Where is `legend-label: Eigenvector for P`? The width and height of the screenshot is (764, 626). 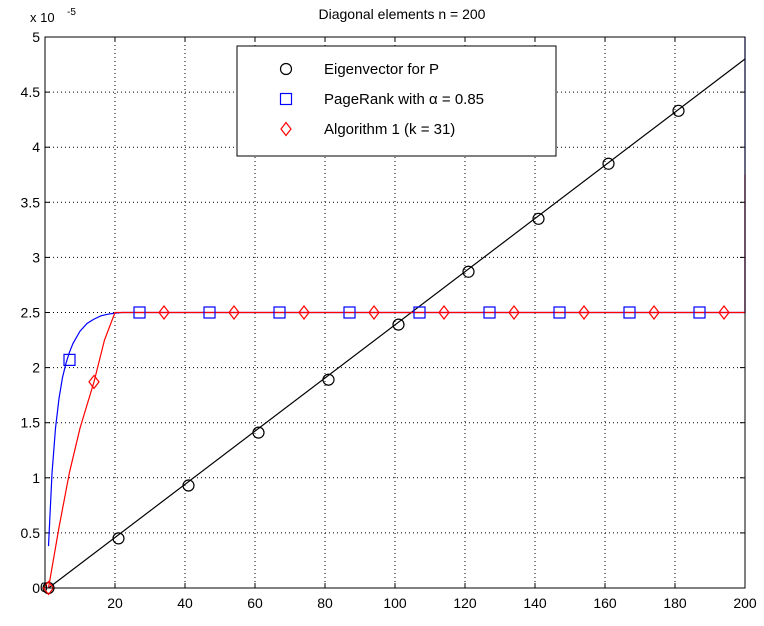
legend-label: Eigenvector for P is located at coordinates (381, 69).